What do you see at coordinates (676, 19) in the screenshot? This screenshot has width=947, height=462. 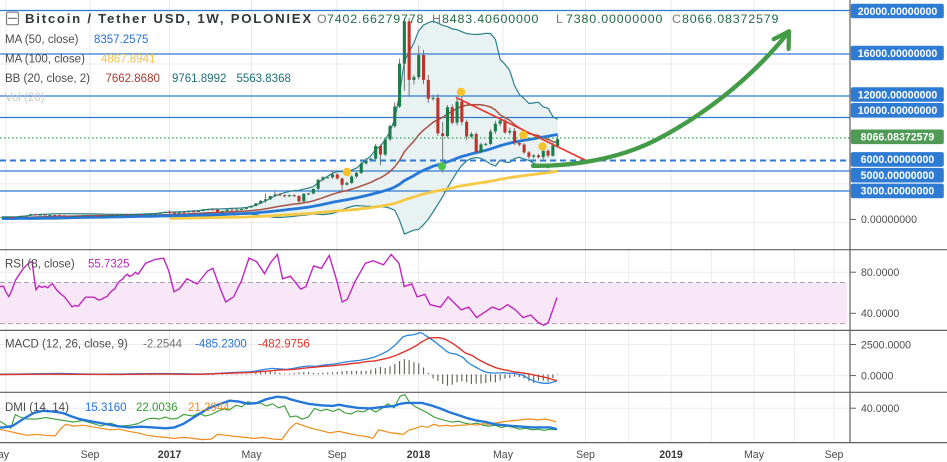 I see `svg-text: C` at bounding box center [676, 19].